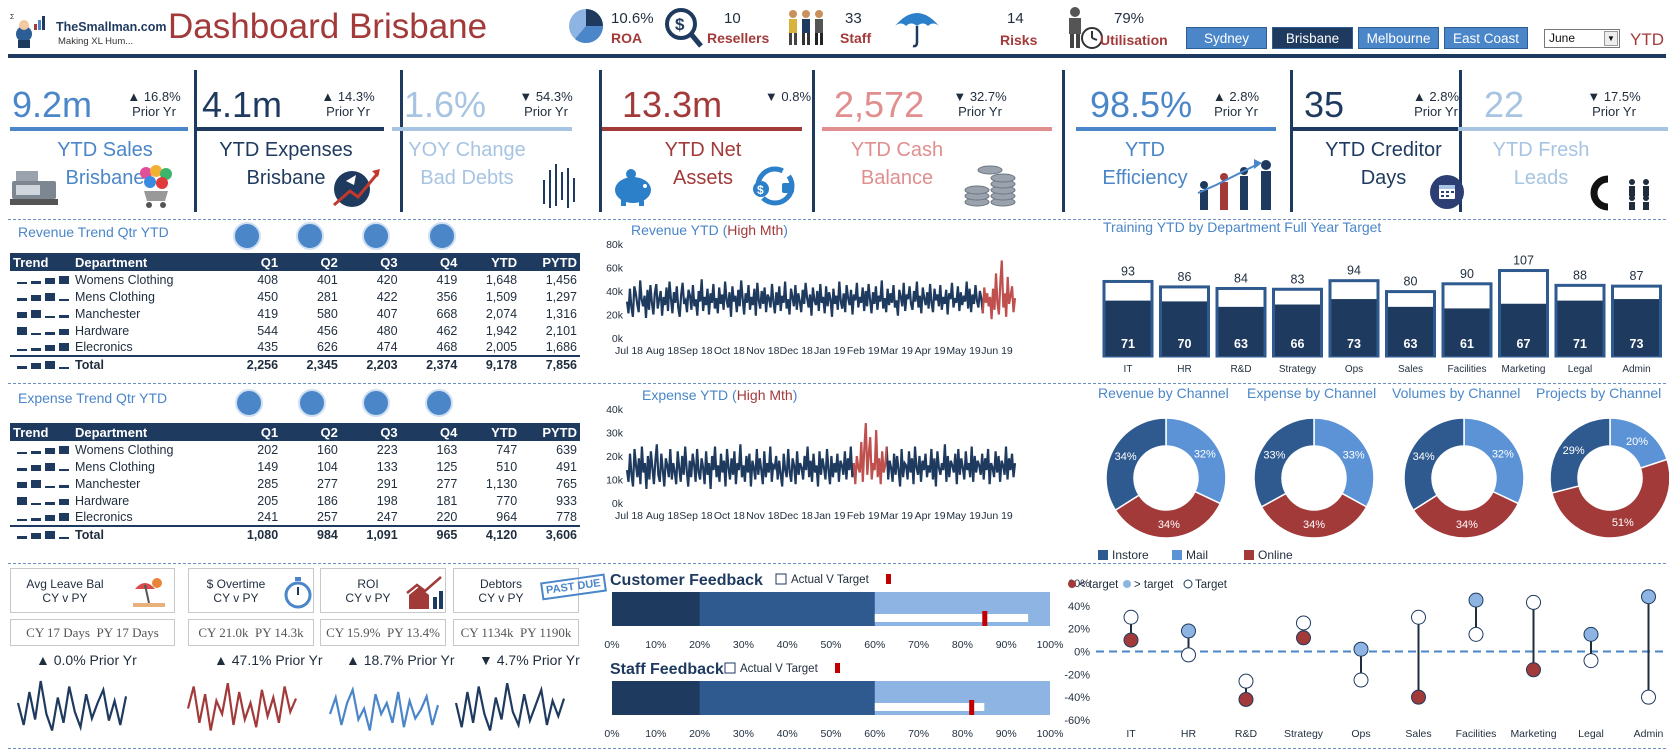 This screenshot has width=1669, height=755. Describe the element at coordinates (672, 104) in the screenshot. I see `kpi-value: 13.3m` at that location.